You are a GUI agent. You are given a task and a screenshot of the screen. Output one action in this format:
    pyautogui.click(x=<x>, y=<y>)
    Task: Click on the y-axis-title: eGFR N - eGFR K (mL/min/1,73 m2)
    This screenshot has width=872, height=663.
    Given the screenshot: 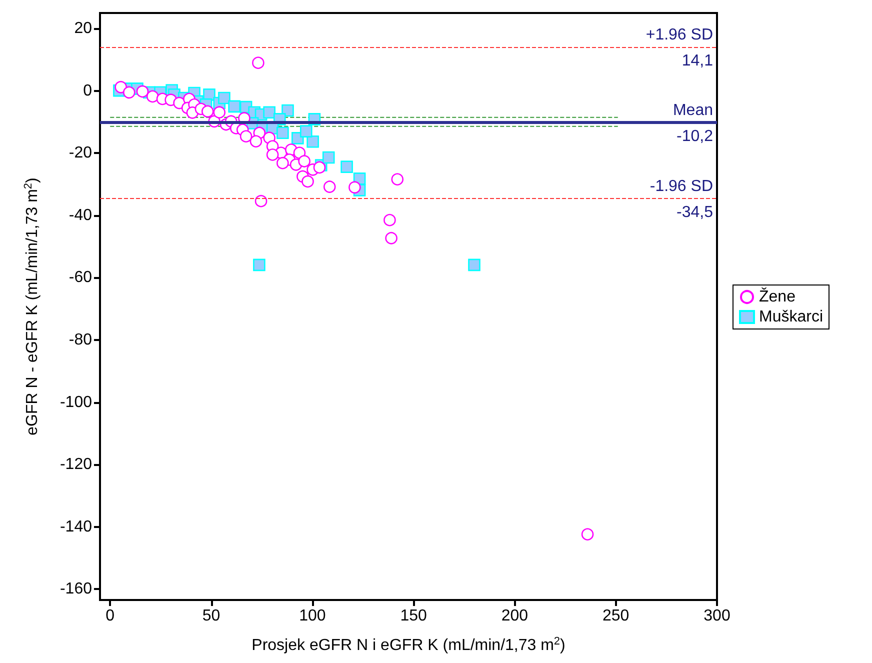 What is the action you would take?
    pyautogui.click(x=31, y=307)
    